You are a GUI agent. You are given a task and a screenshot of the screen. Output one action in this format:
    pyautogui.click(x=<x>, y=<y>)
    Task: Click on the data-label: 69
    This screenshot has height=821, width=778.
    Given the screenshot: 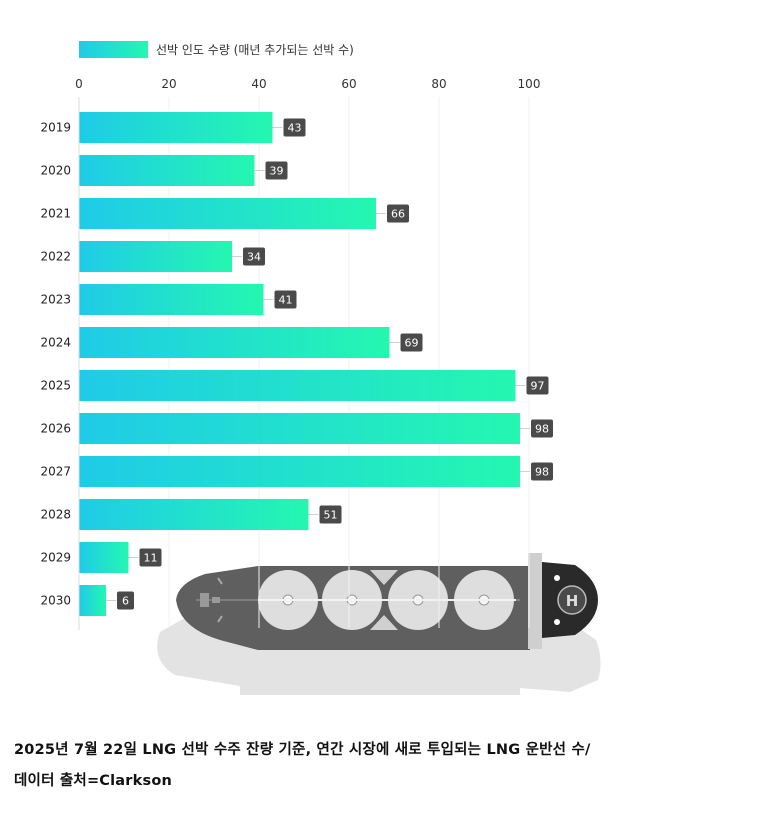 What is the action you would take?
    pyautogui.click(x=412, y=343)
    